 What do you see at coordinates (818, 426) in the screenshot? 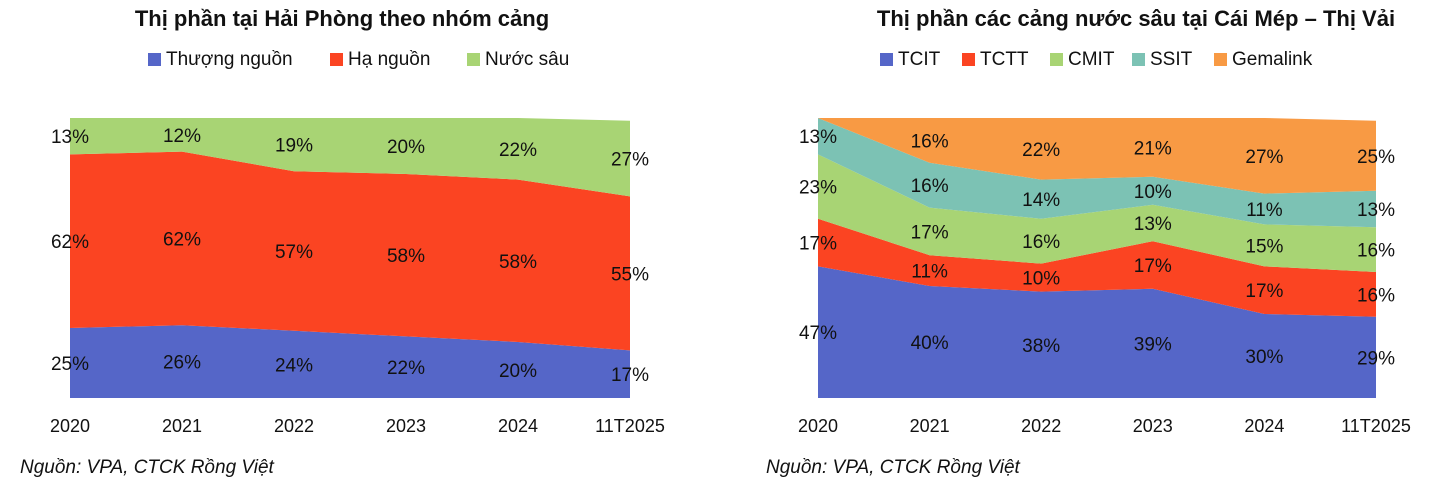
I see `caimep-xtick-0: 2020` at bounding box center [818, 426].